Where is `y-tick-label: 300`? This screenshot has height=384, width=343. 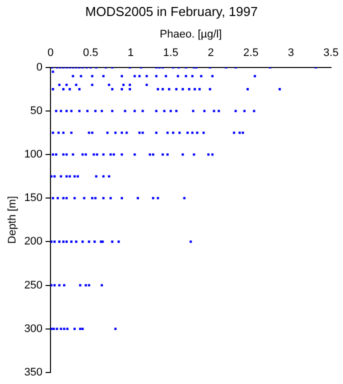
y-tick-label: 300 is located at coordinates (33, 328).